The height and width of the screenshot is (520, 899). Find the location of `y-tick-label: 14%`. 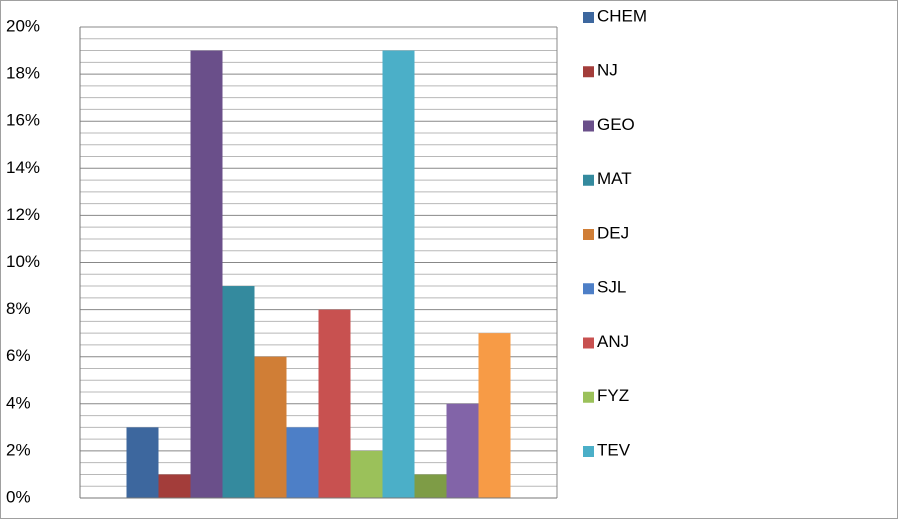

y-tick-label: 14% is located at coordinates (23, 167).